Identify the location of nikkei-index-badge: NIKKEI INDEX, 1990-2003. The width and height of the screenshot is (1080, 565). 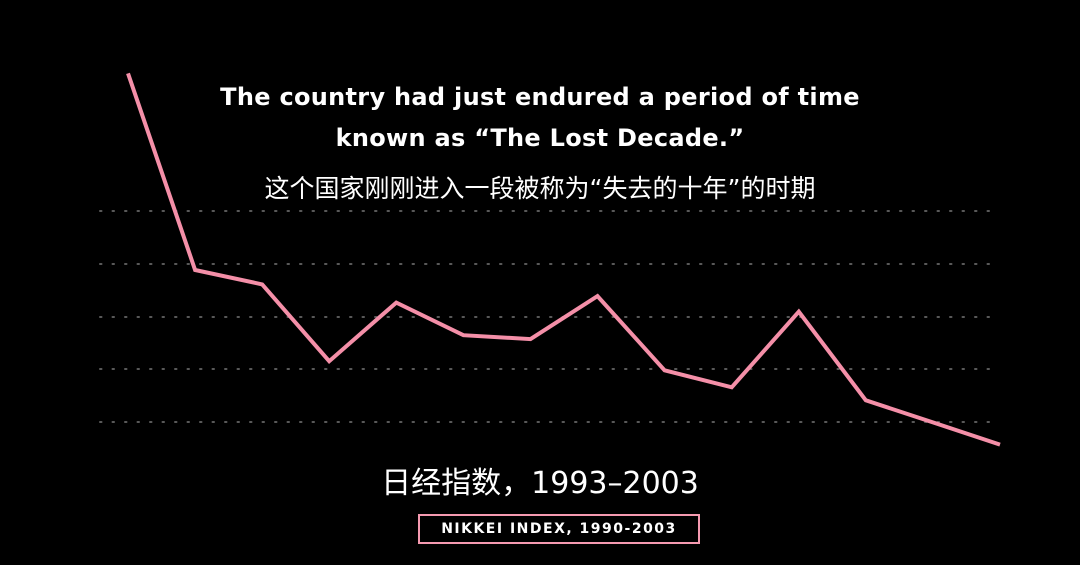
(559, 529).